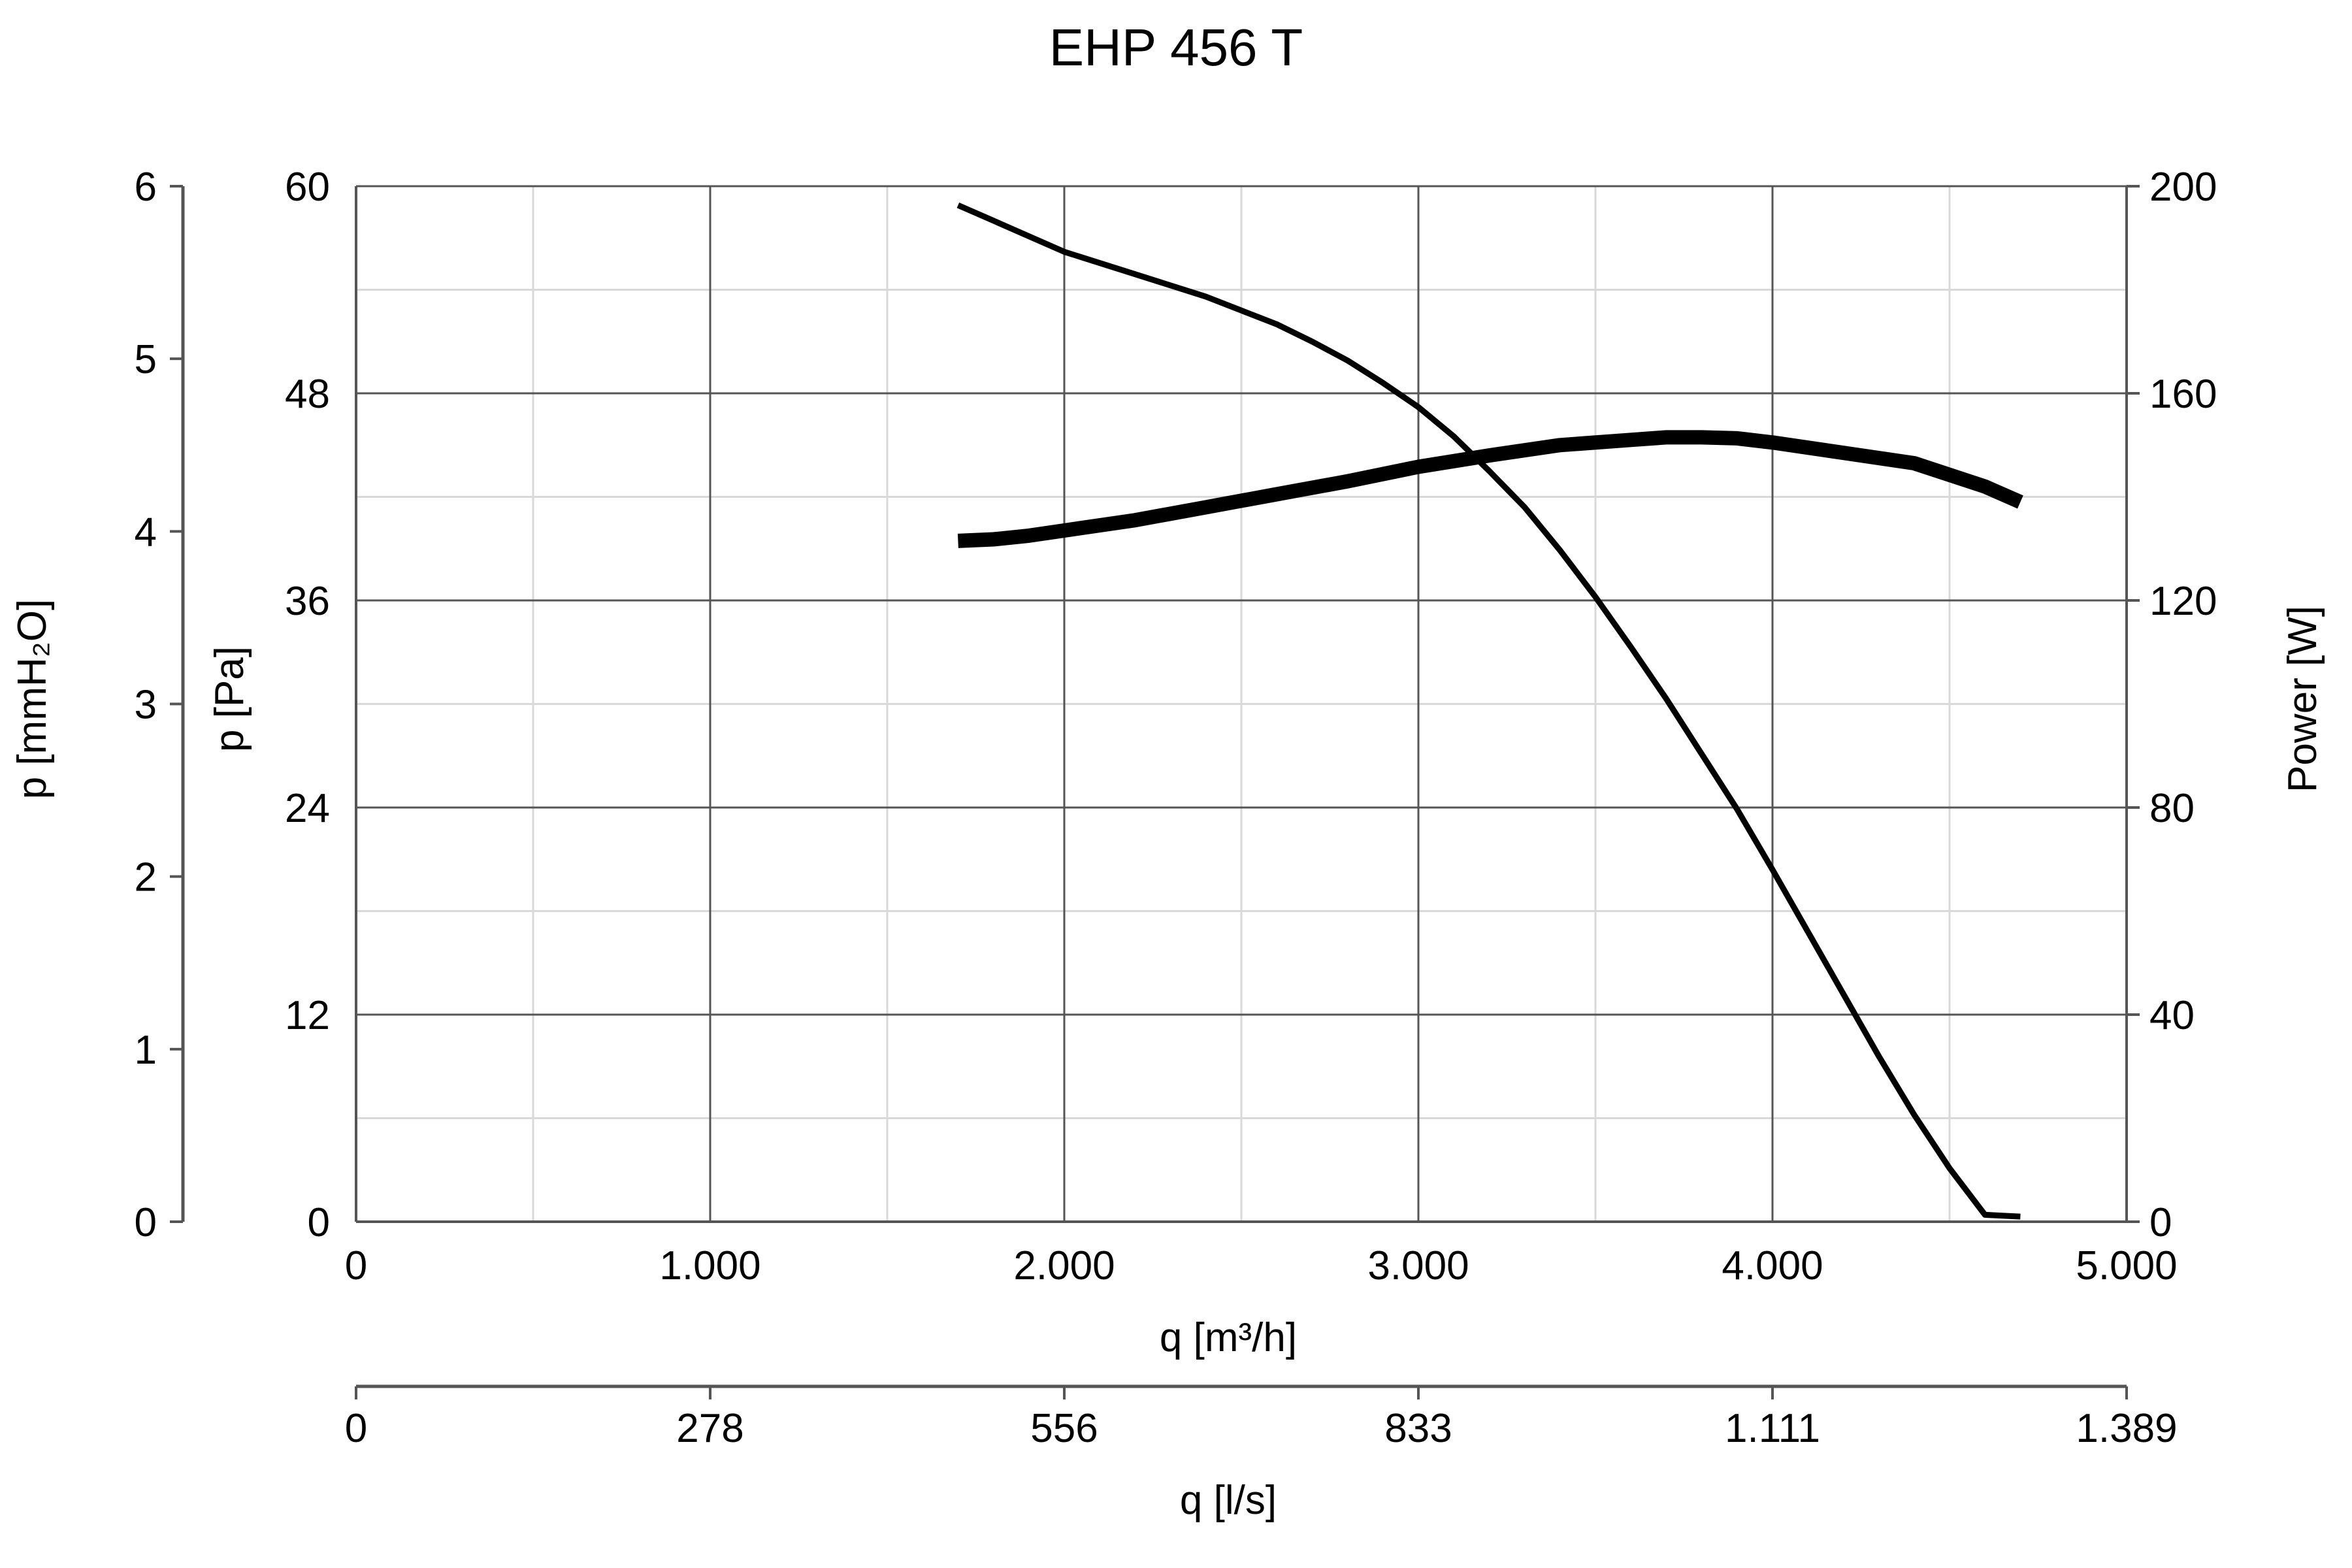 The height and width of the screenshot is (1568, 2352). Describe the element at coordinates (1418, 1428) in the screenshot. I see `x2-tick-label: 833` at that location.